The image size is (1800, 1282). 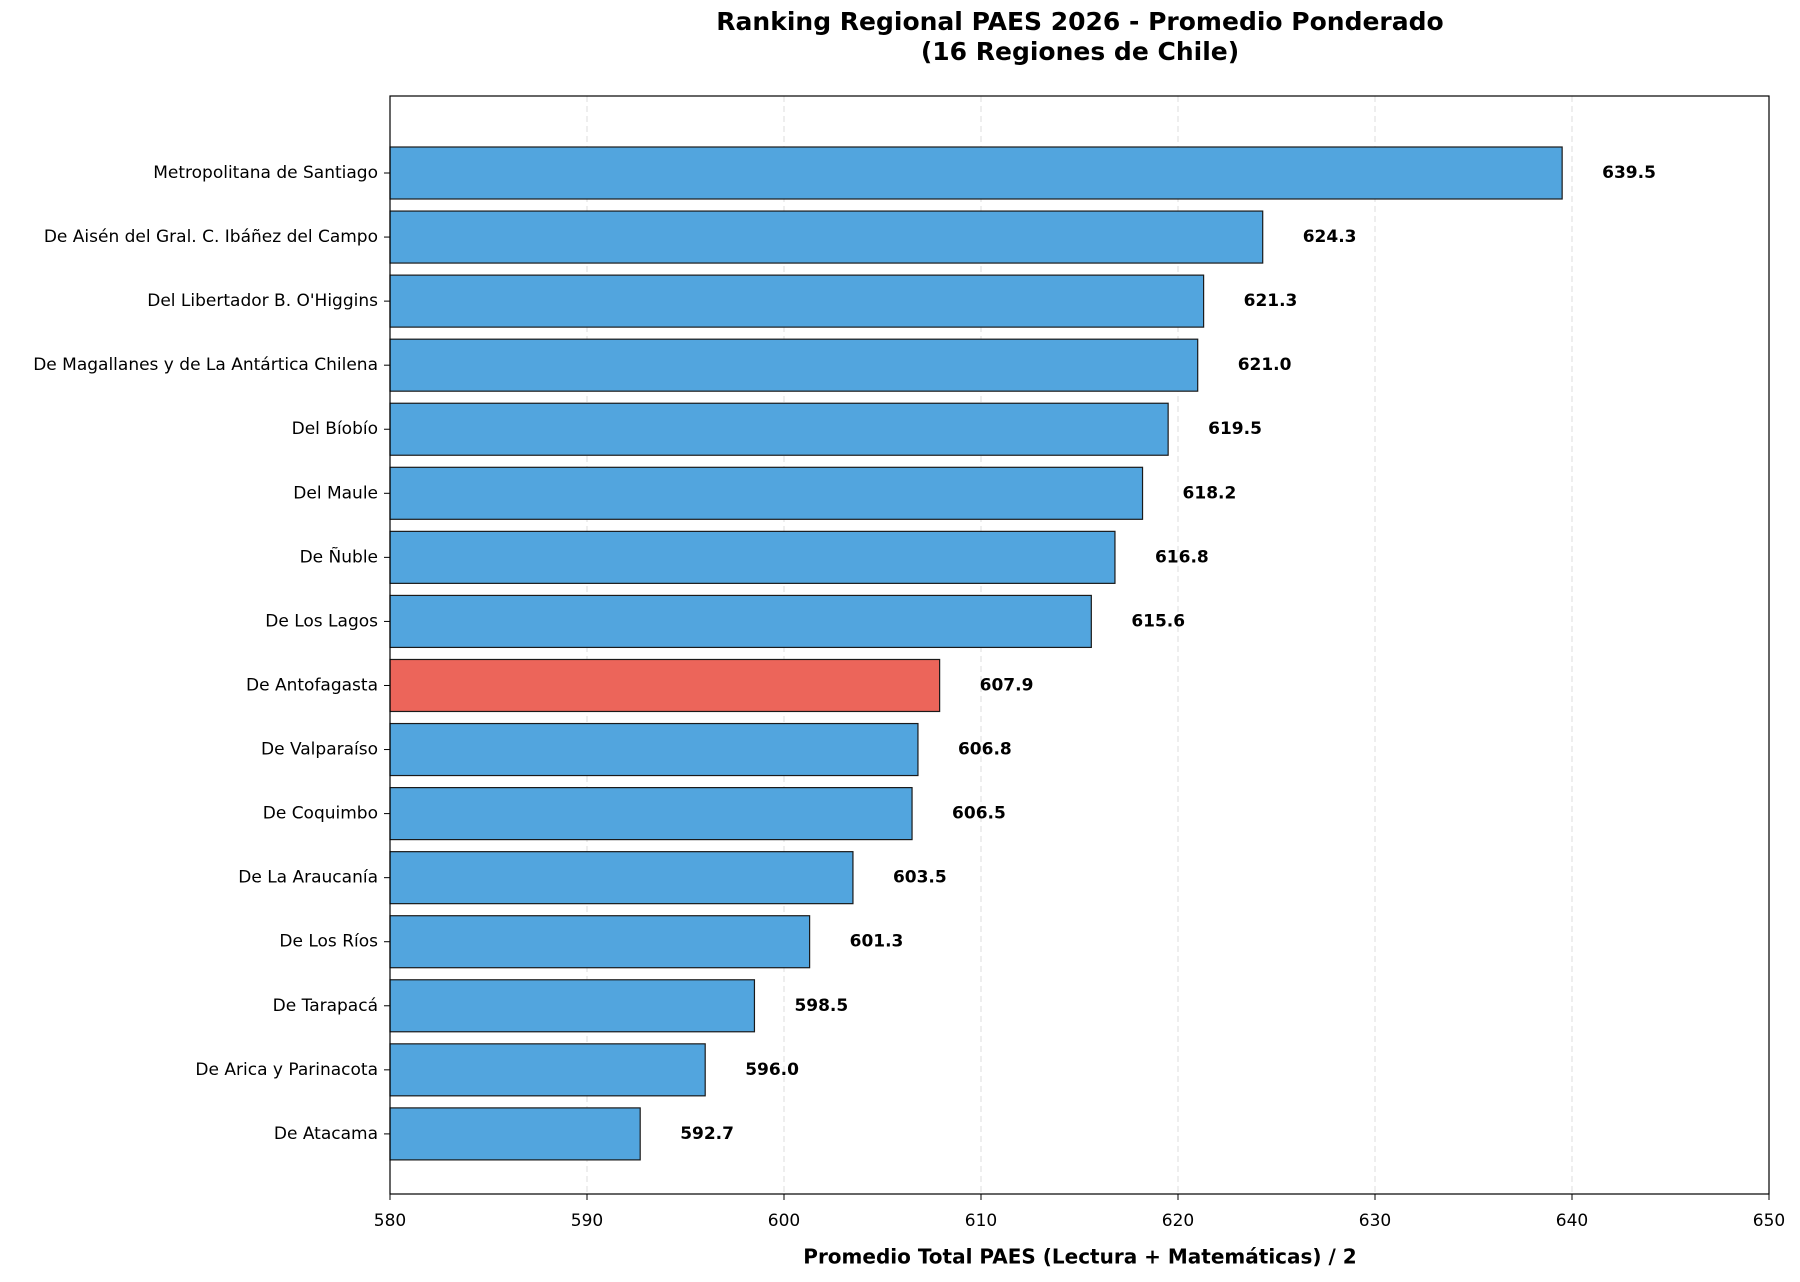 I want to click on x-tick-label: 650, so click(x=1769, y=1221).